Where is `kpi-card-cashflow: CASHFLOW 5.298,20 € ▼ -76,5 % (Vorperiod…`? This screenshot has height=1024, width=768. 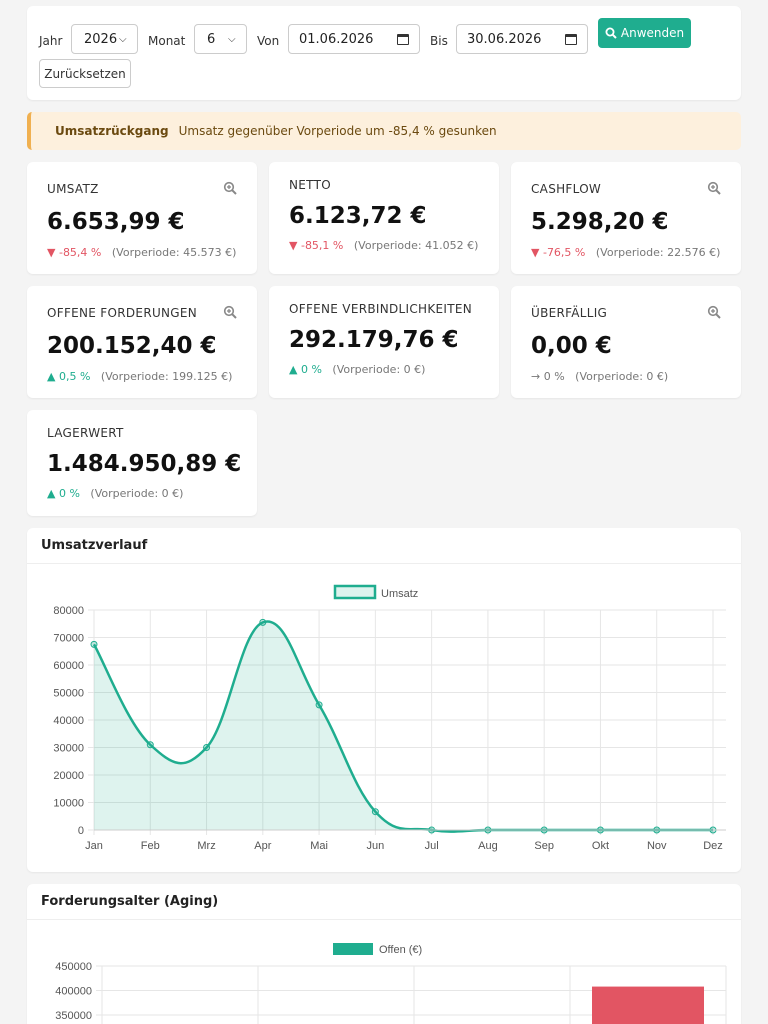 kpi-card-cashflow: CASHFLOW 5.298,20 € ▼ -76,5 % (Vorperiod… is located at coordinates (626, 218).